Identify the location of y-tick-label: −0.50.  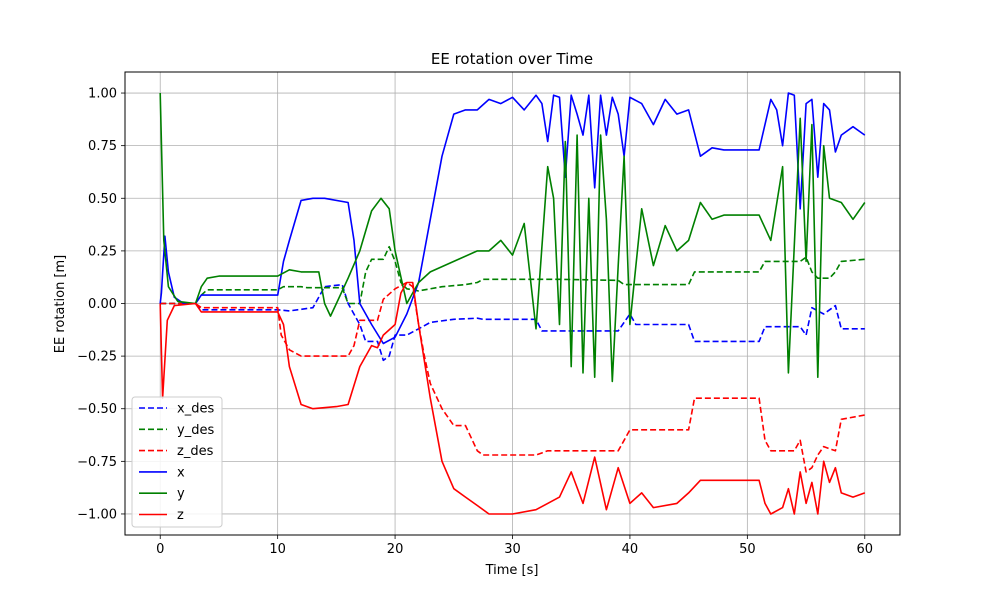
(97, 409).